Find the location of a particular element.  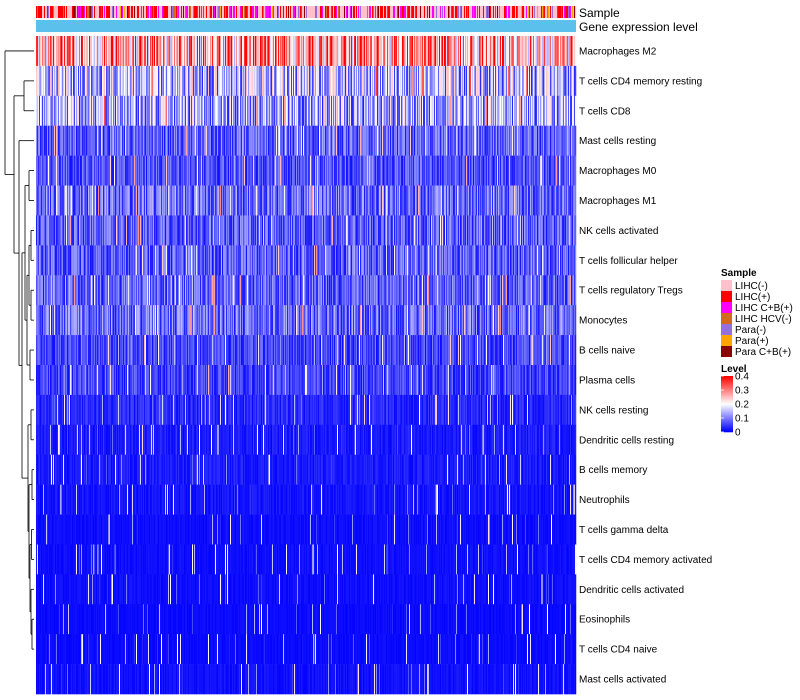

heatmap-row is located at coordinates (306, 260).